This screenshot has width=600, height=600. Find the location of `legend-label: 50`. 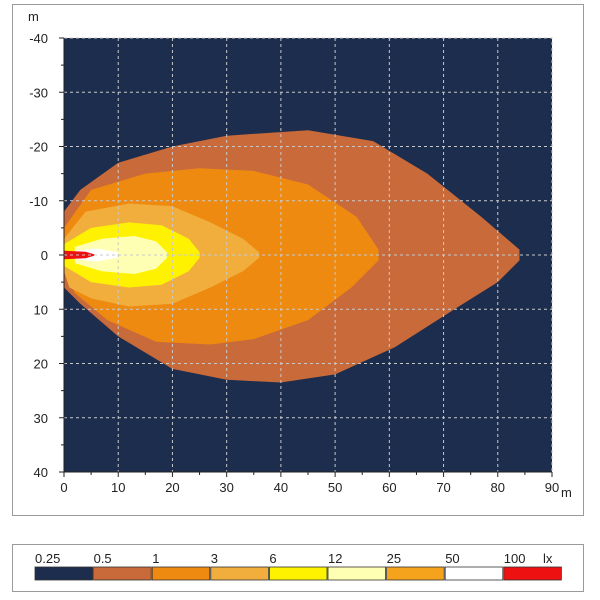

legend-label: 50 is located at coordinates (452, 558).